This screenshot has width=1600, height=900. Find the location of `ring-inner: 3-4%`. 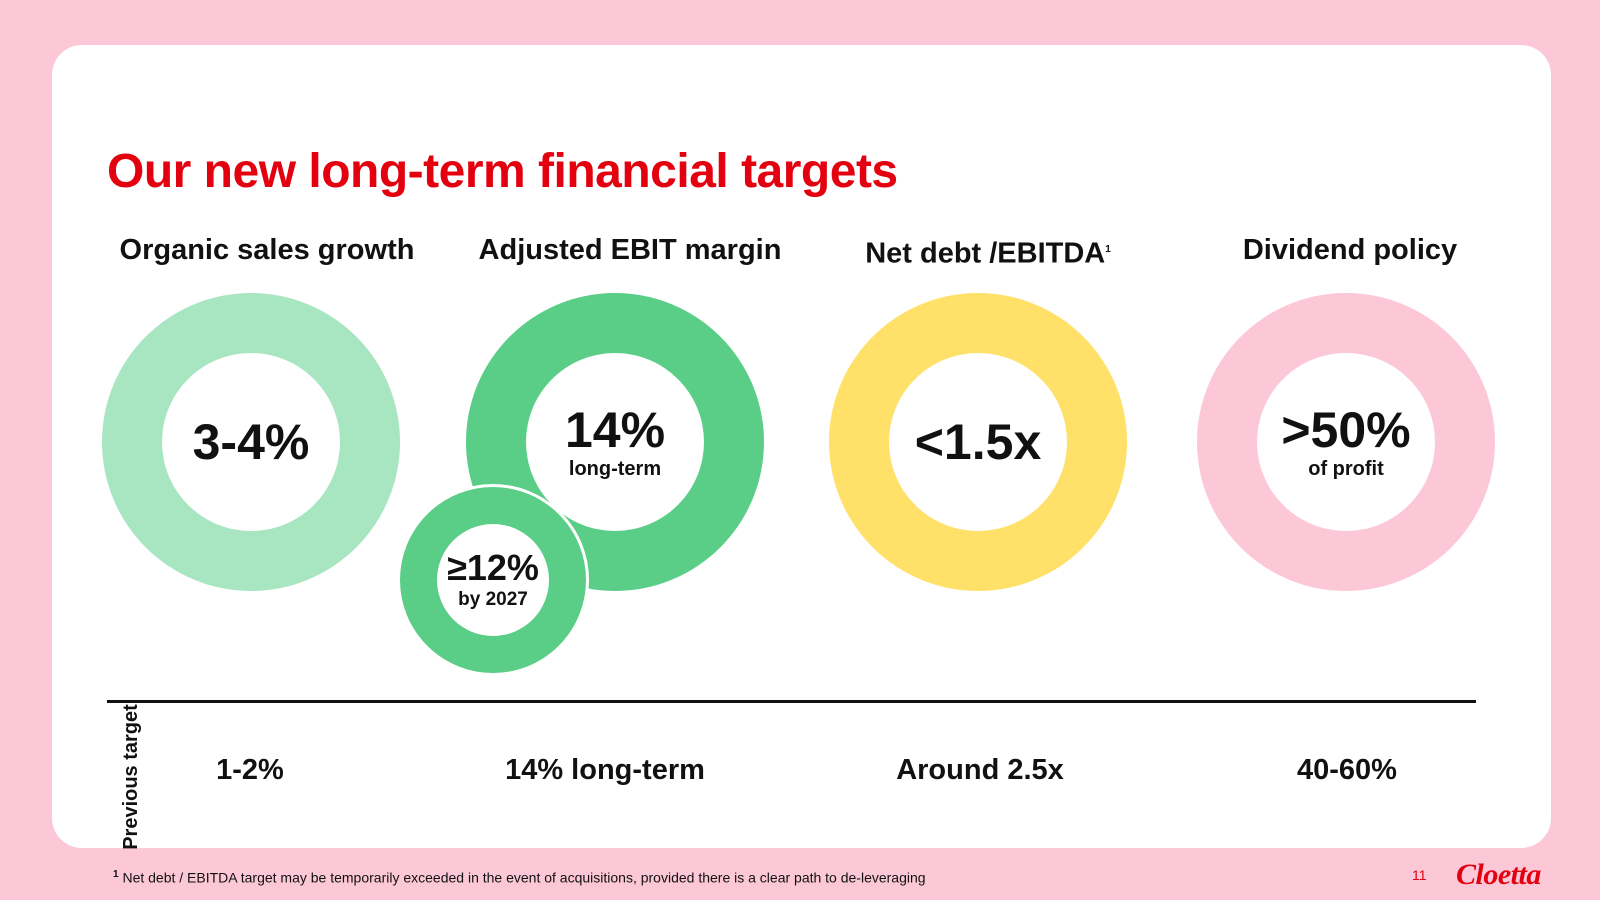

ring-inner: 3-4% is located at coordinates (251, 442).